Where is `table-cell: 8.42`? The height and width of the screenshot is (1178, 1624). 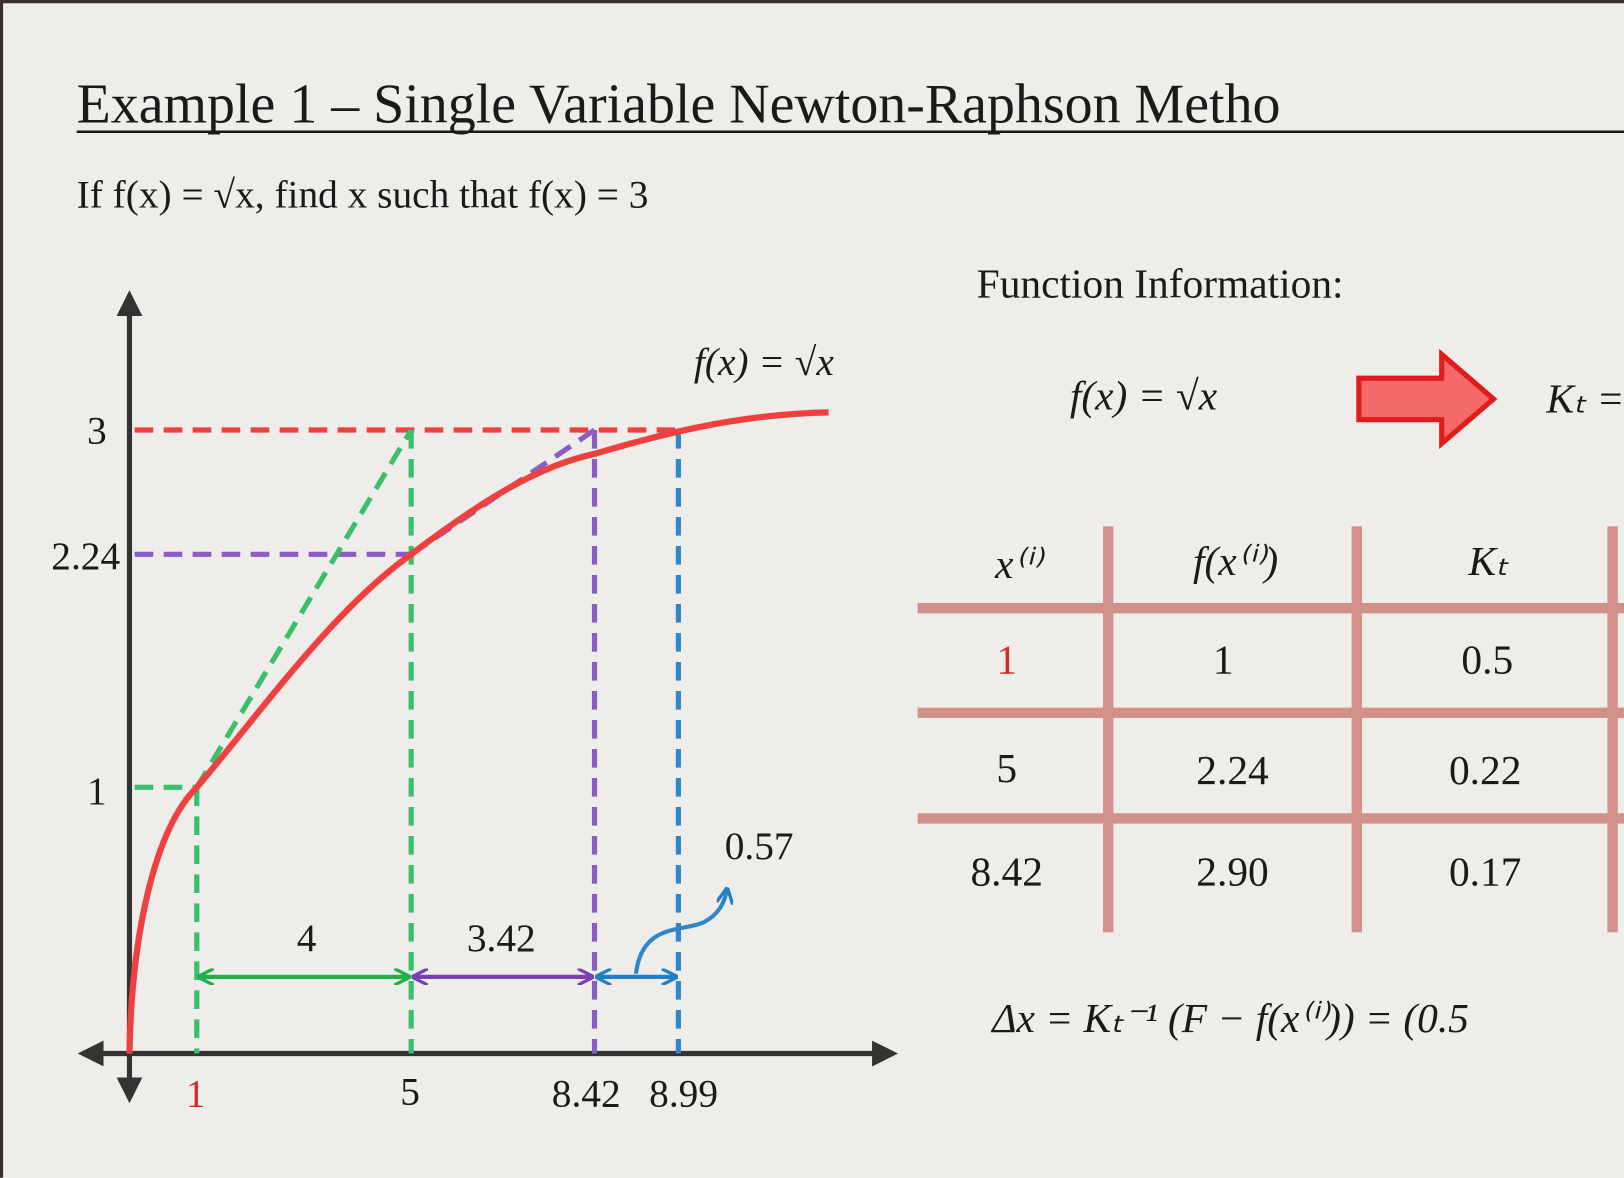 table-cell: 8.42 is located at coordinates (1006, 872).